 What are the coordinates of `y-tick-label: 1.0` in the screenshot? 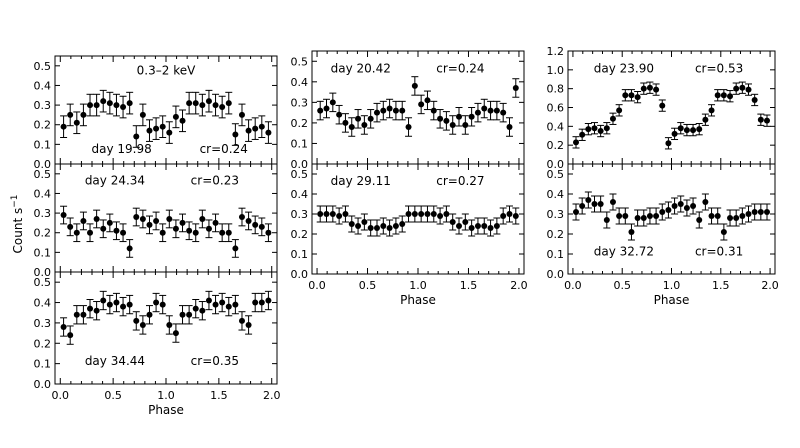 It's located at (556, 70).